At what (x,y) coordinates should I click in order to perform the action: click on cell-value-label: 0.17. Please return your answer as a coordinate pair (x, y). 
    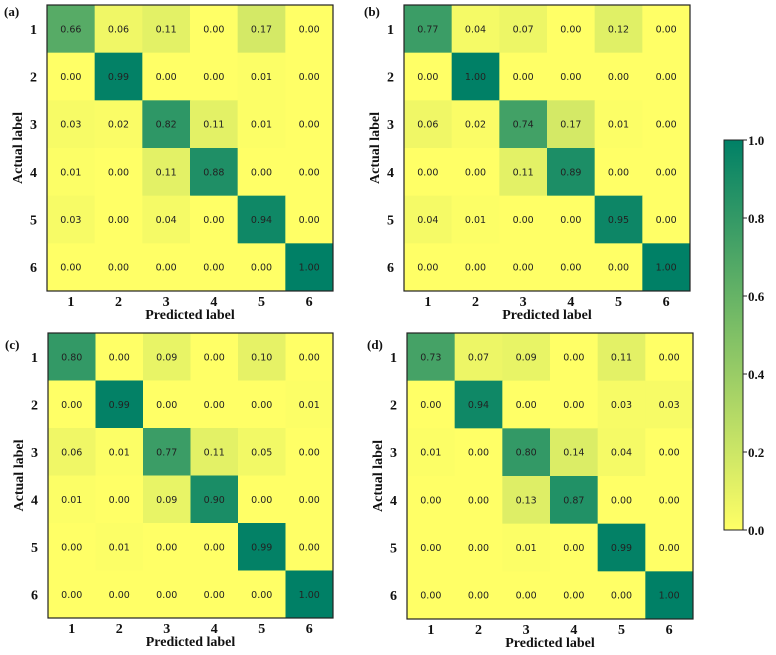
    Looking at the image, I should click on (570, 125).